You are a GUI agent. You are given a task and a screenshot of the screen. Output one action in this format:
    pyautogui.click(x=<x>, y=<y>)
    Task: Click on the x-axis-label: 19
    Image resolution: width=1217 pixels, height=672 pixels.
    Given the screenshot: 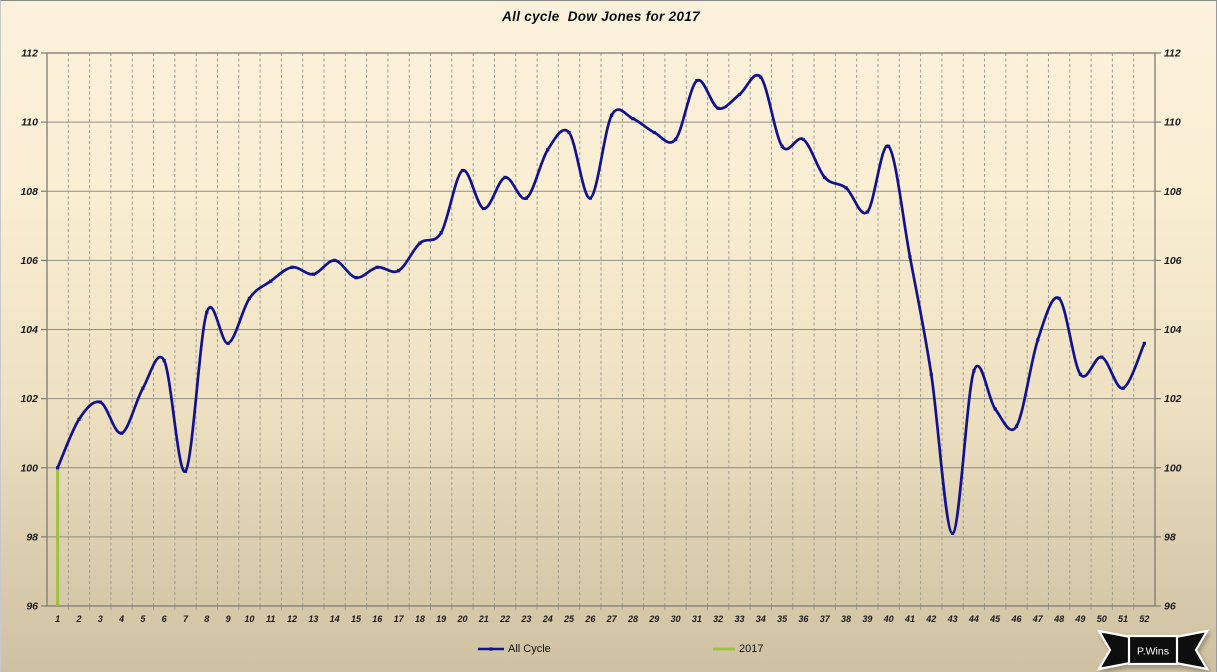 What is the action you would take?
    pyautogui.click(x=441, y=619)
    